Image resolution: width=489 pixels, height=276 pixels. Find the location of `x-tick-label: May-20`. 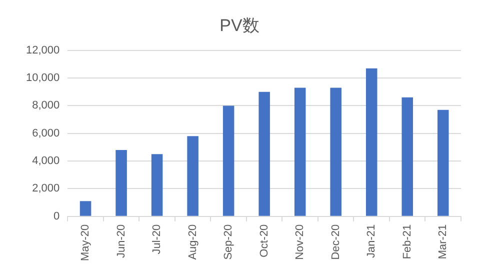

x-tick-label: May-20 is located at coordinates (86, 243).